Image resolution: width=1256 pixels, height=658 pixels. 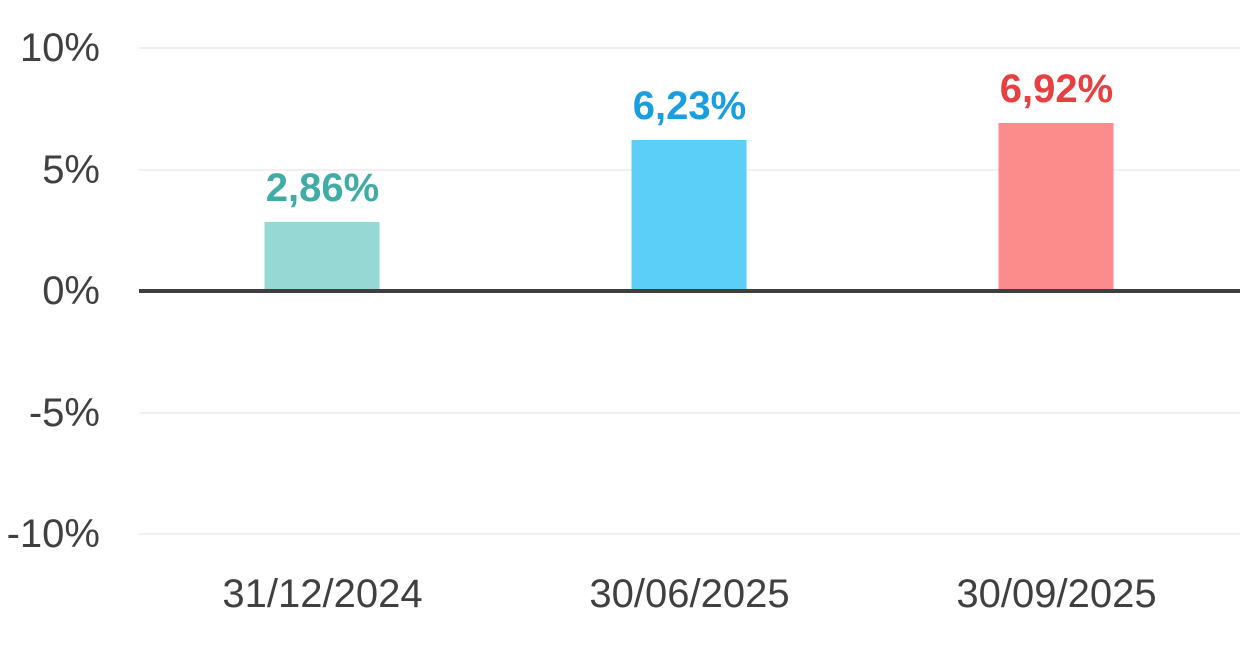 What do you see at coordinates (64, 412) in the screenshot?
I see `y-axis-tick-label: -5%` at bounding box center [64, 412].